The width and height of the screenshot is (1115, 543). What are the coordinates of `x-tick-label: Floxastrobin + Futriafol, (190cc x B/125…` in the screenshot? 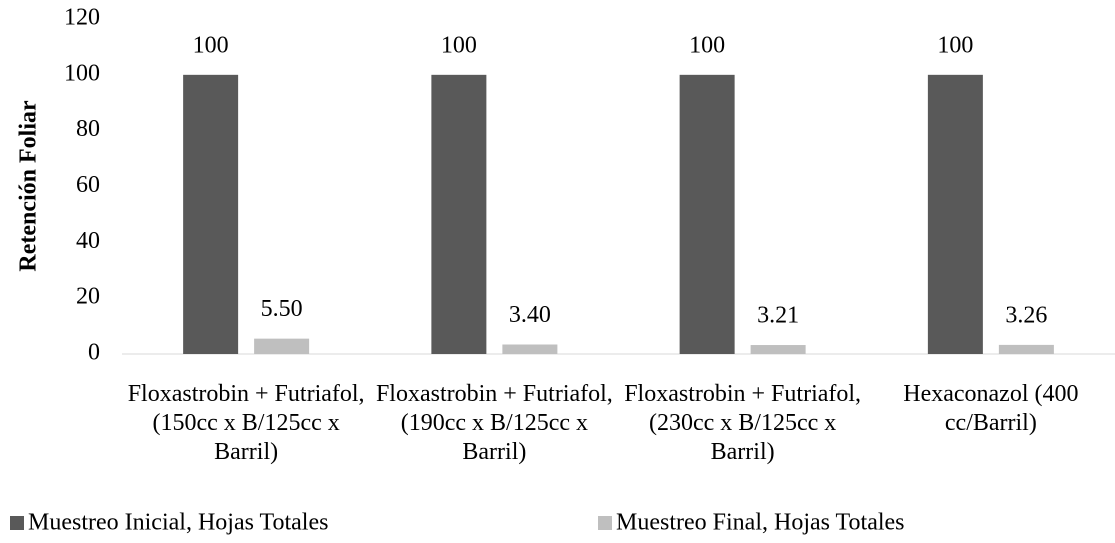 It's located at (494, 423).